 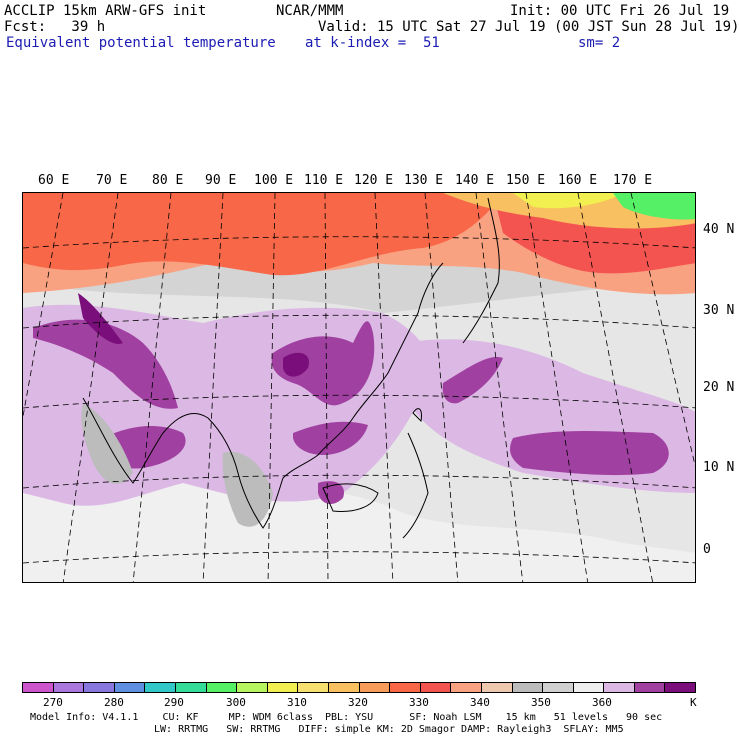 What do you see at coordinates (100, 318) in the screenshot?
I see `dark-purple-cell-north-india` at bounding box center [100, 318].